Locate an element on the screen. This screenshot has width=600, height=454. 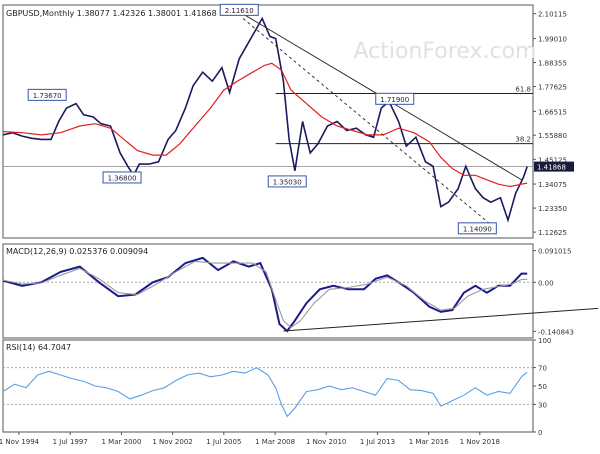
macd-y-tick-label: 0.091015 is located at coordinates (554, 252).